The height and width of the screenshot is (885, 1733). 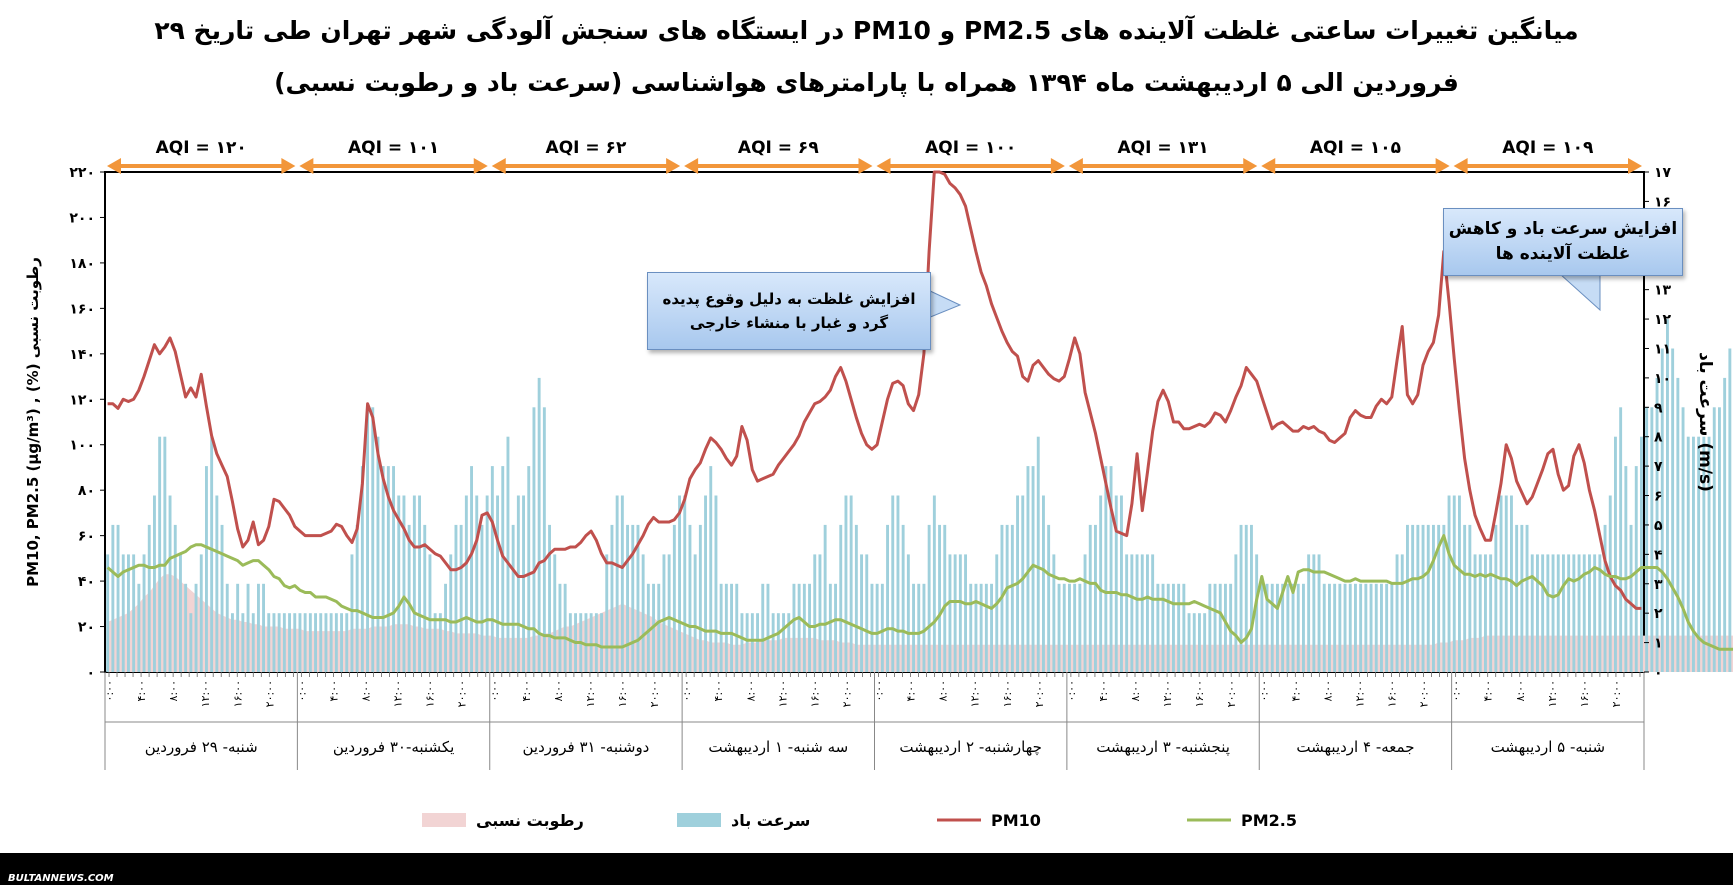 I want to click on left-axis-tick-label: ۱۰۰, so click(x=82, y=446).